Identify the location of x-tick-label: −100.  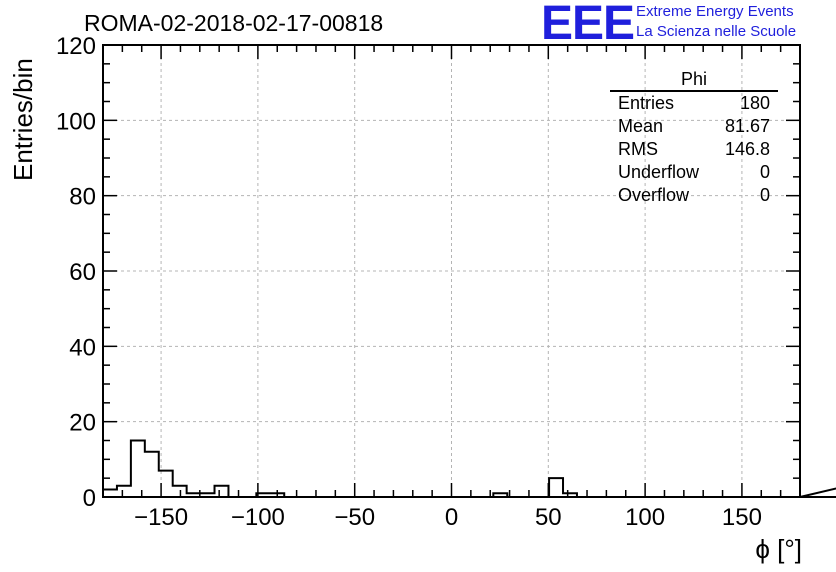
(258, 517).